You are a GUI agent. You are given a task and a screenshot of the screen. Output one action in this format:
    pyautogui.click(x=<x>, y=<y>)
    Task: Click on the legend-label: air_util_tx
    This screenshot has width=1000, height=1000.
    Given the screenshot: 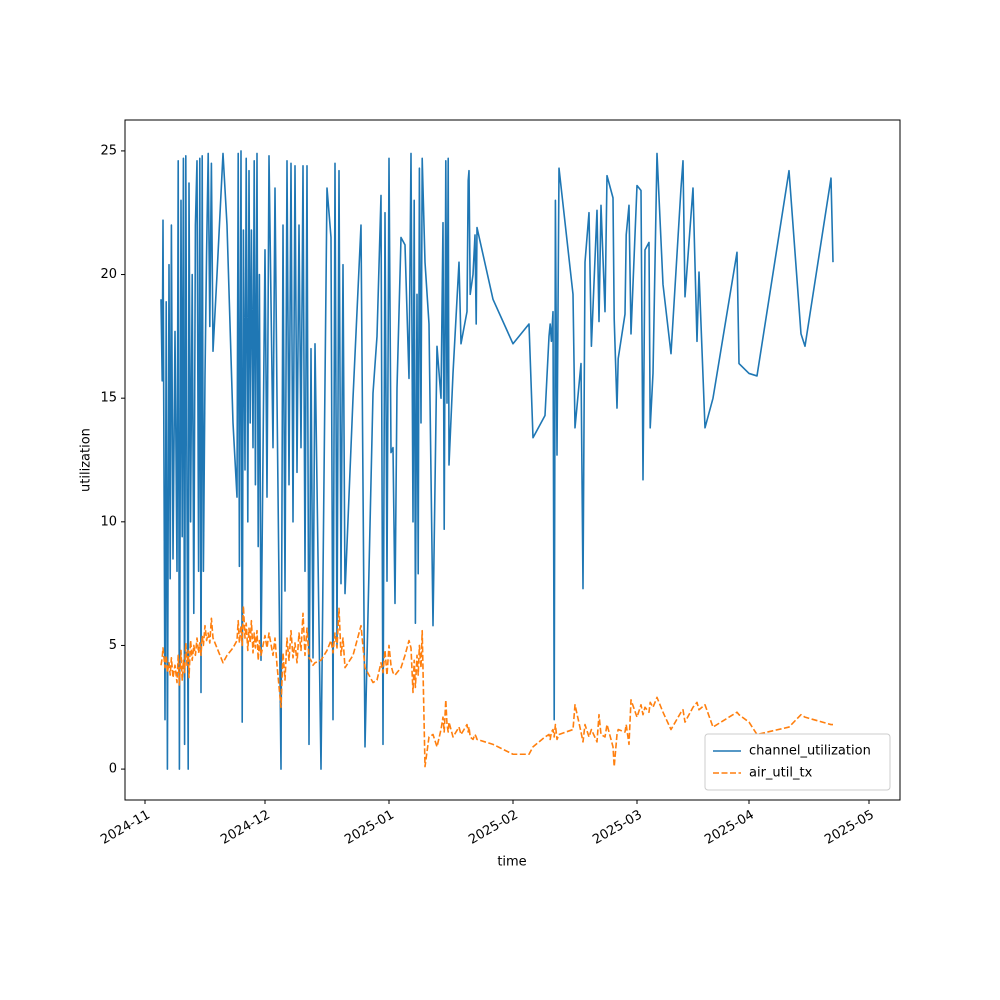 What is the action you would take?
    pyautogui.click(x=781, y=773)
    